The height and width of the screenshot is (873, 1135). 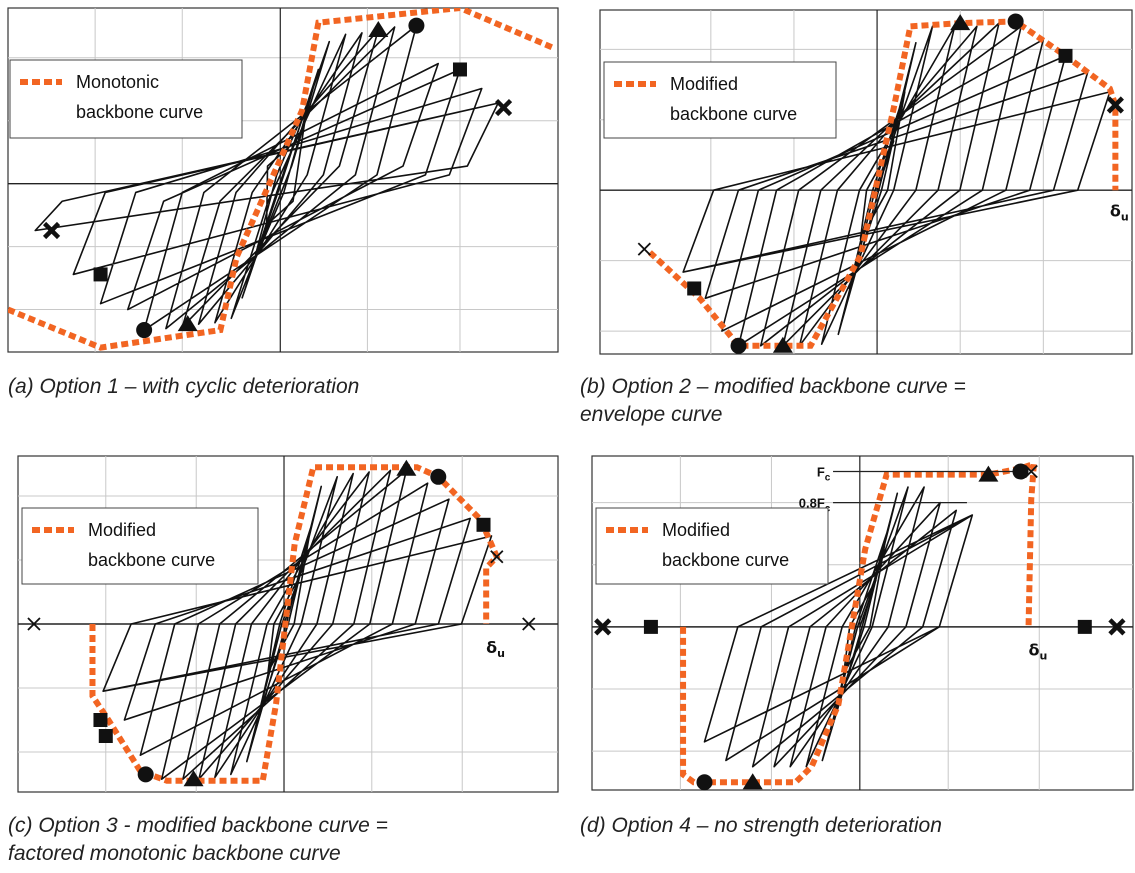 What do you see at coordinates (704, 84) in the screenshot?
I see `panel-b-legend-label-1: Modified` at bounding box center [704, 84].